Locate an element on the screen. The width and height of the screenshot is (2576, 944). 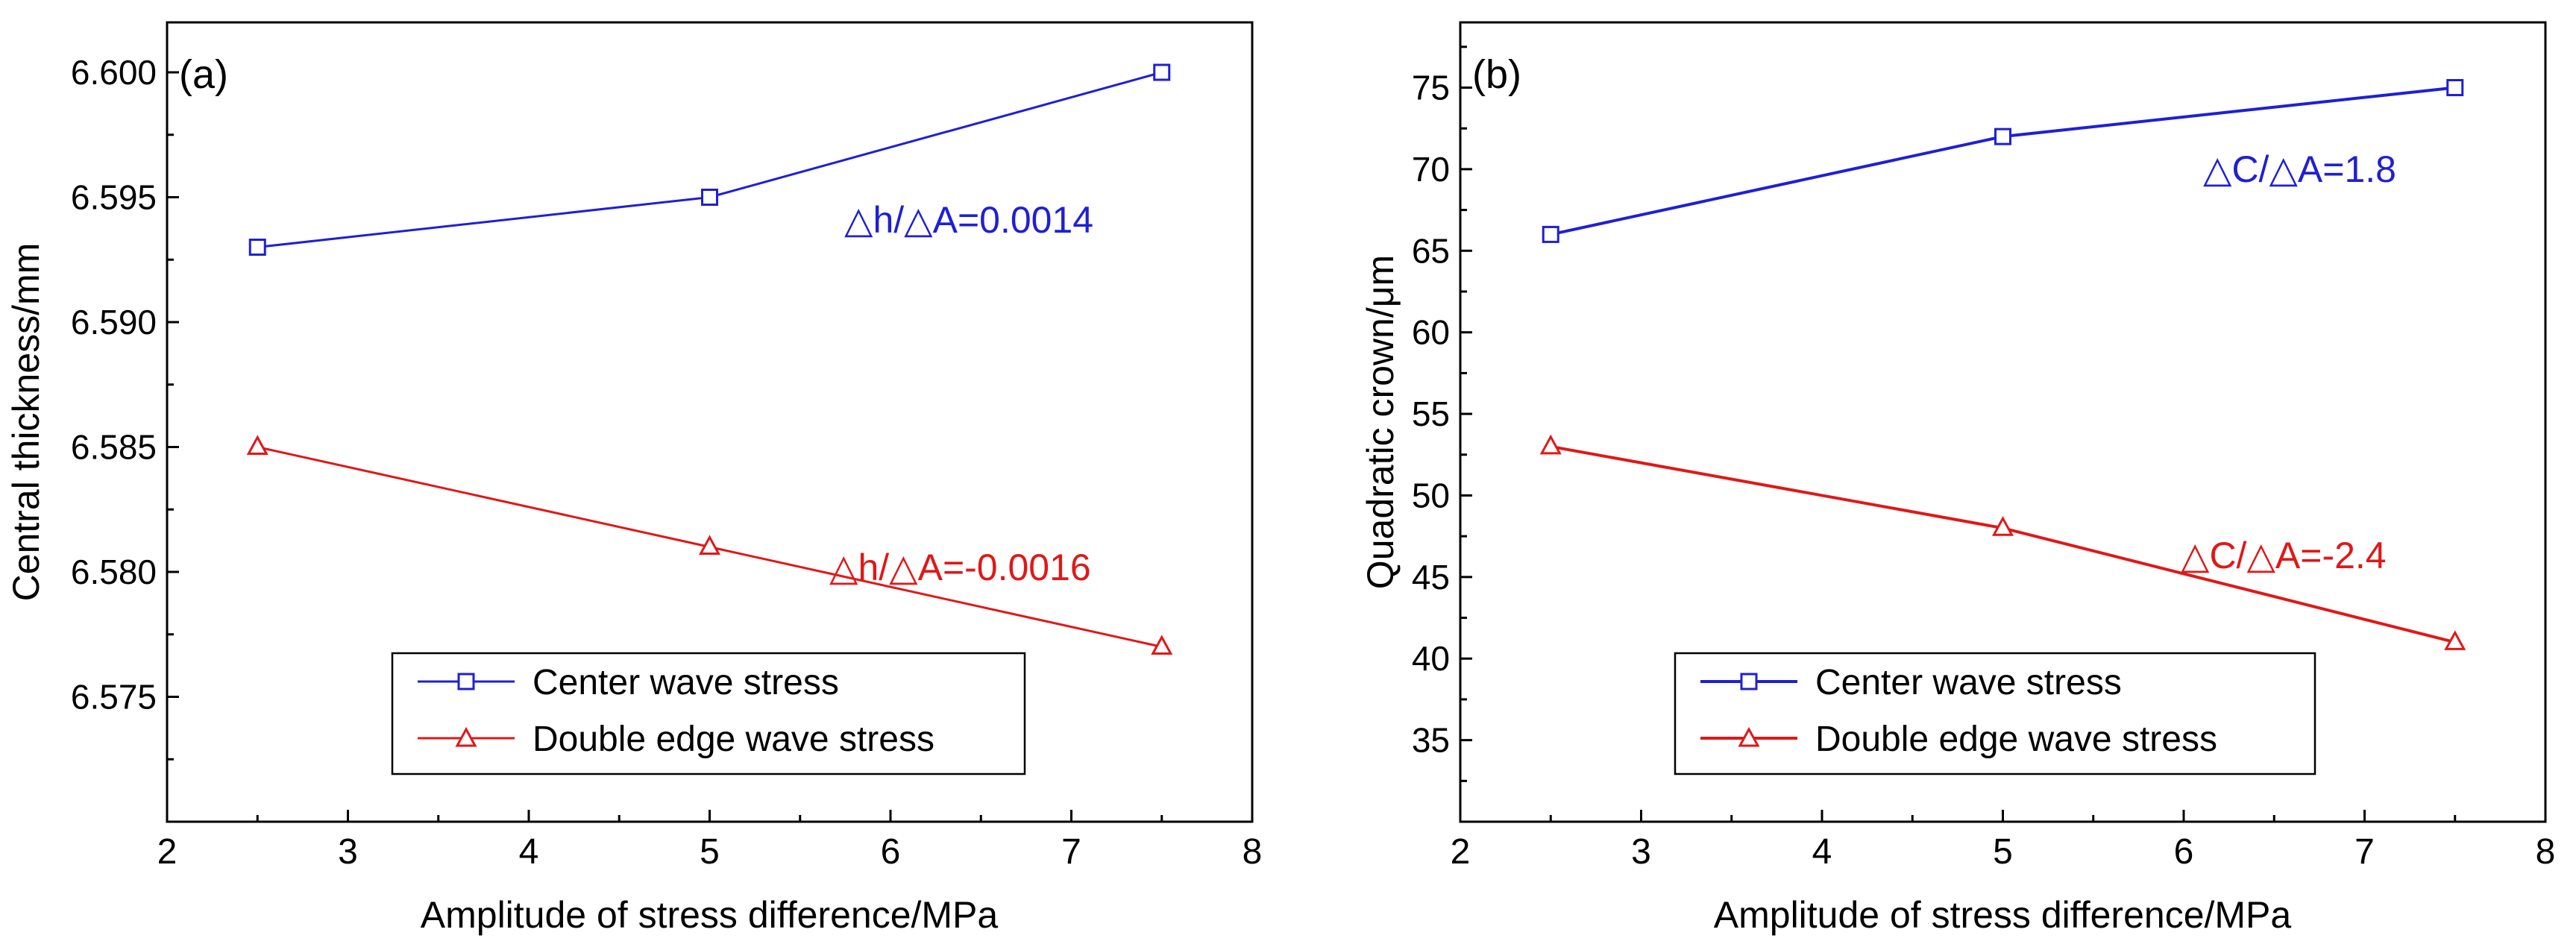
y-tick-label: 75 is located at coordinates (1431, 88).